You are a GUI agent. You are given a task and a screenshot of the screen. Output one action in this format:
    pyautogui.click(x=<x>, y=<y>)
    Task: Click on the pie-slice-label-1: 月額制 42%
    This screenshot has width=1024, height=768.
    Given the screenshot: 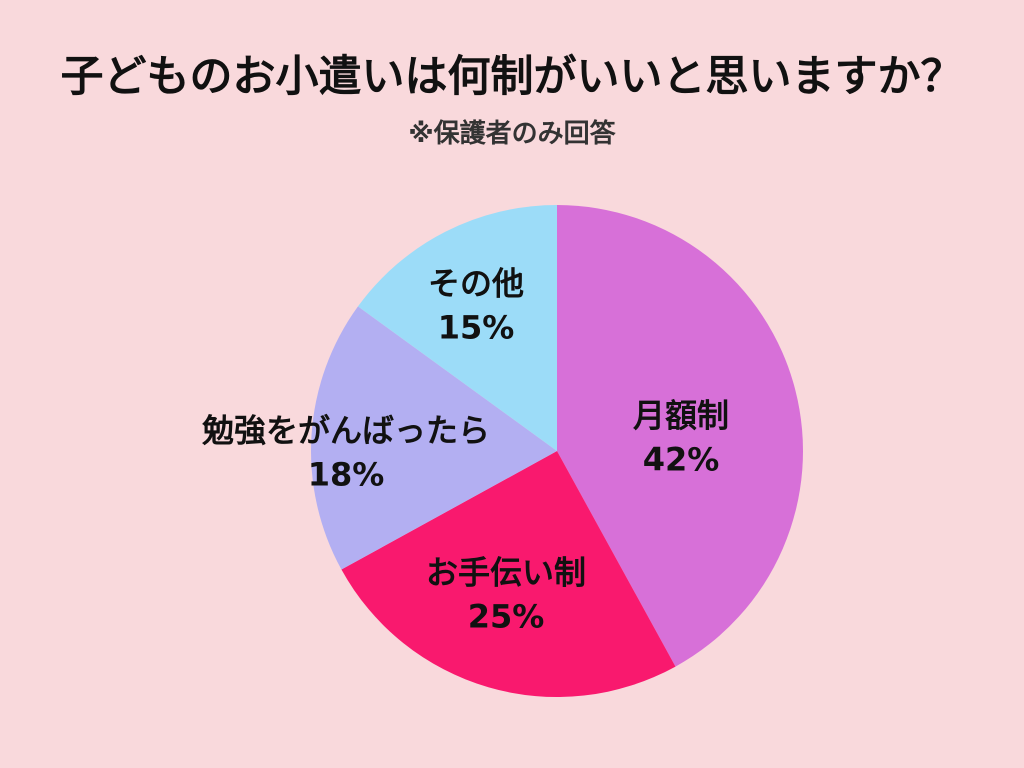 What is the action you would take?
    pyautogui.click(x=681, y=437)
    